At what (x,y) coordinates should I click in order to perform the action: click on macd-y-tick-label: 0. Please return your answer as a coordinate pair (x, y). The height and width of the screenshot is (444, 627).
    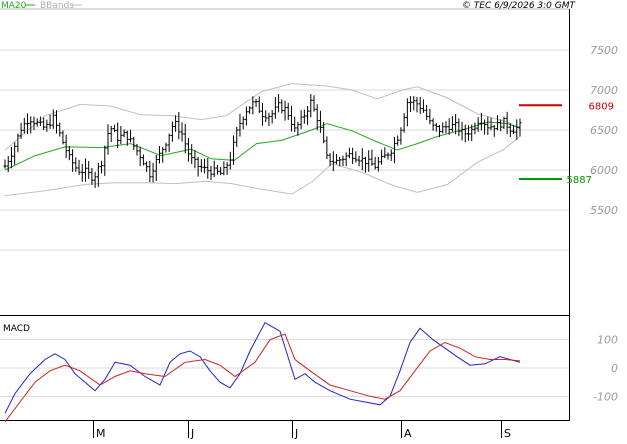
    Looking at the image, I should click on (614, 368).